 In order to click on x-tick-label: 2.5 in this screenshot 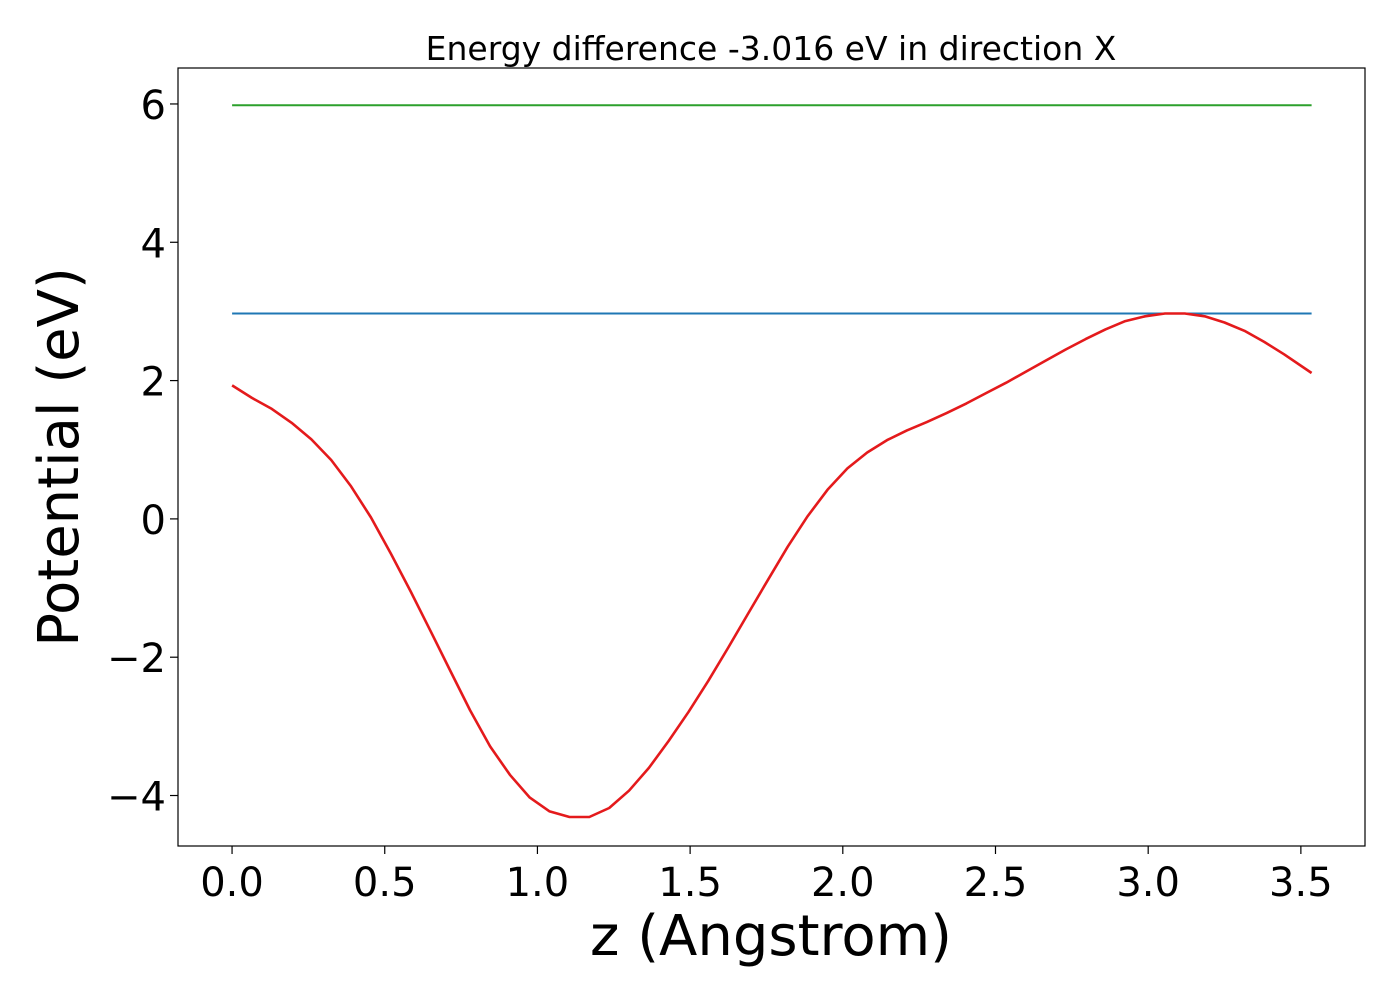, I will do `click(996, 883)`.